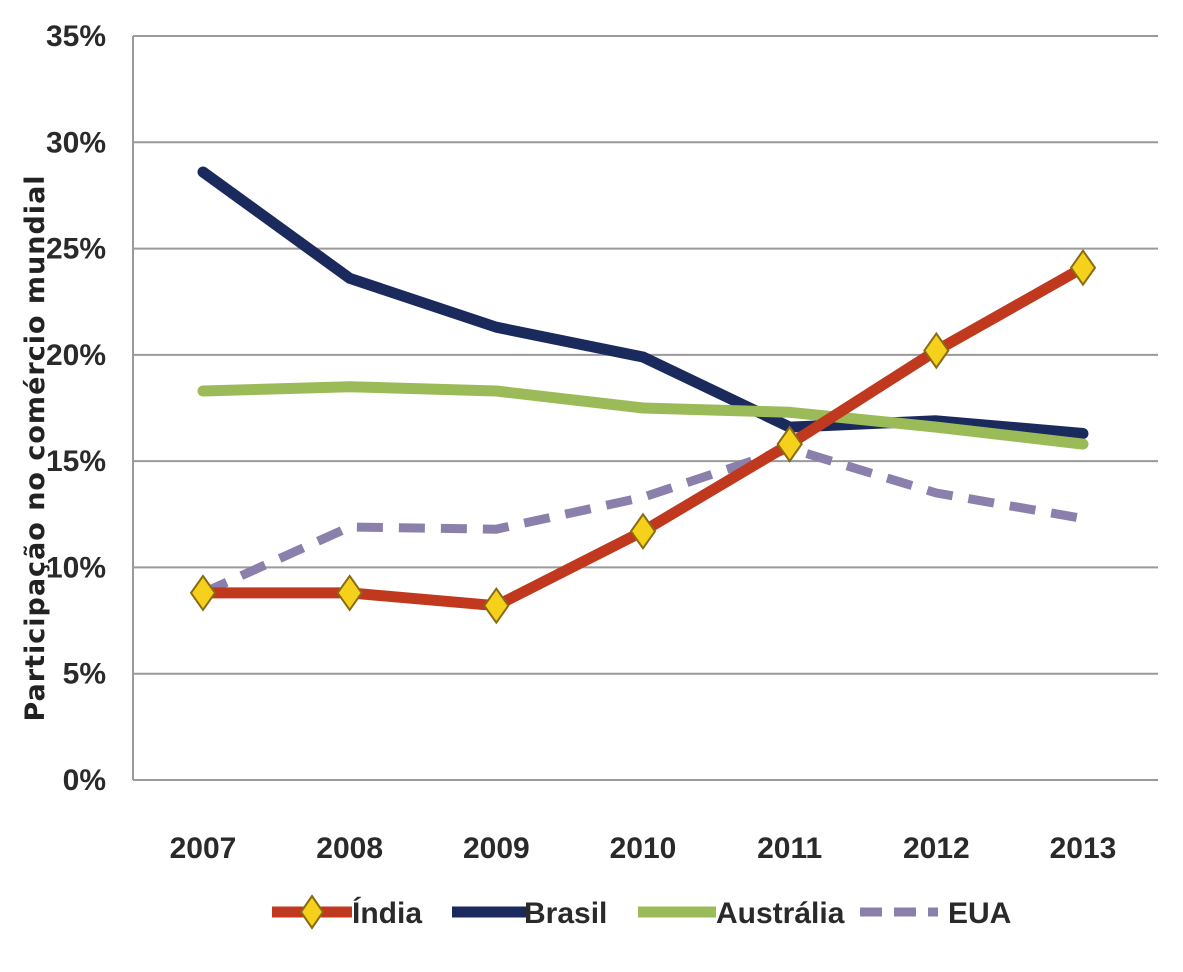 The image size is (1183, 972). Describe the element at coordinates (203, 848) in the screenshot. I see `x-tick-label: 2007` at that location.